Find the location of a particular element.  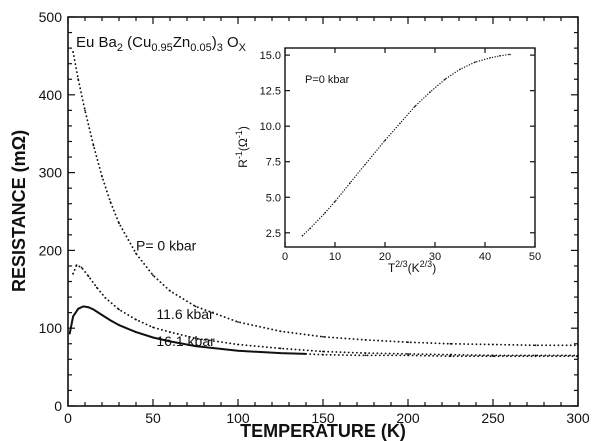

inset-x-axis-label: T2/3(K2/3) is located at coordinates (412, 267).